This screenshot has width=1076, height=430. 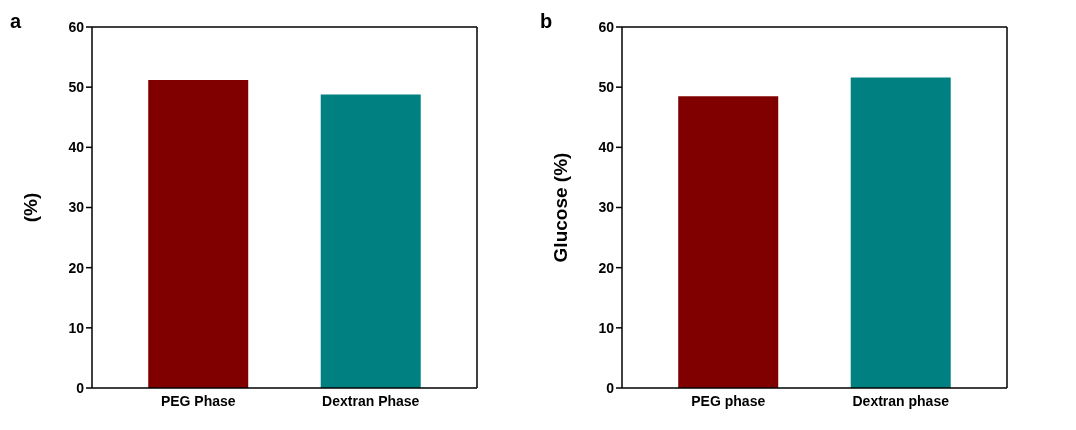 I want to click on chart-title: a, so click(x=16, y=21).